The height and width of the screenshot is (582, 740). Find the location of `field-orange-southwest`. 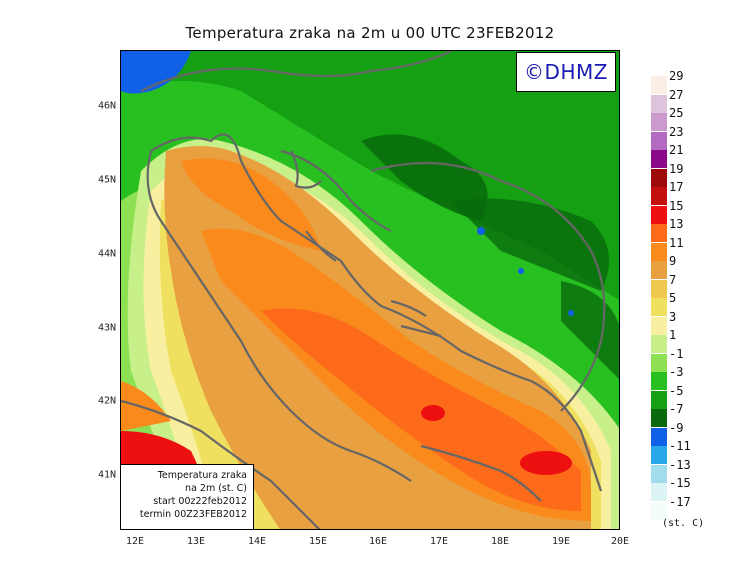

field-orange-southwest is located at coordinates (146, 406).